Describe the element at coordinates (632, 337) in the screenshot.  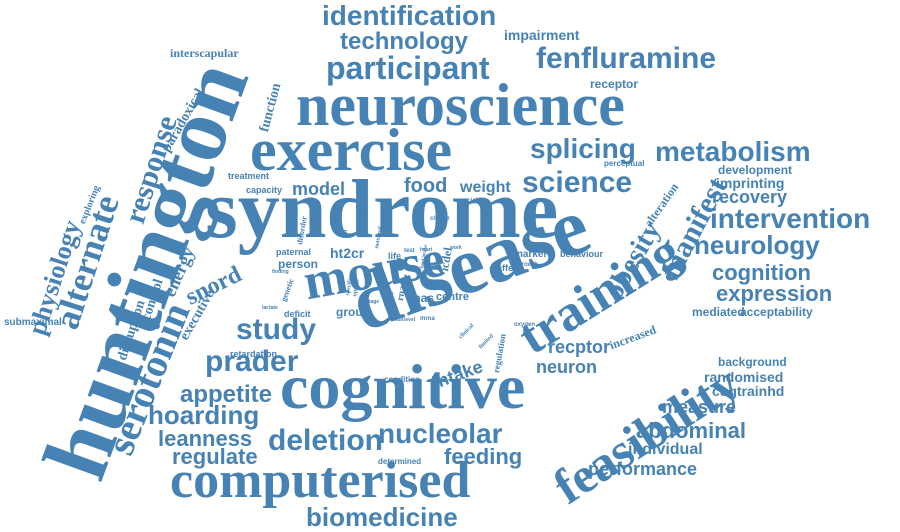
I see `word-increased: increased` at that location.